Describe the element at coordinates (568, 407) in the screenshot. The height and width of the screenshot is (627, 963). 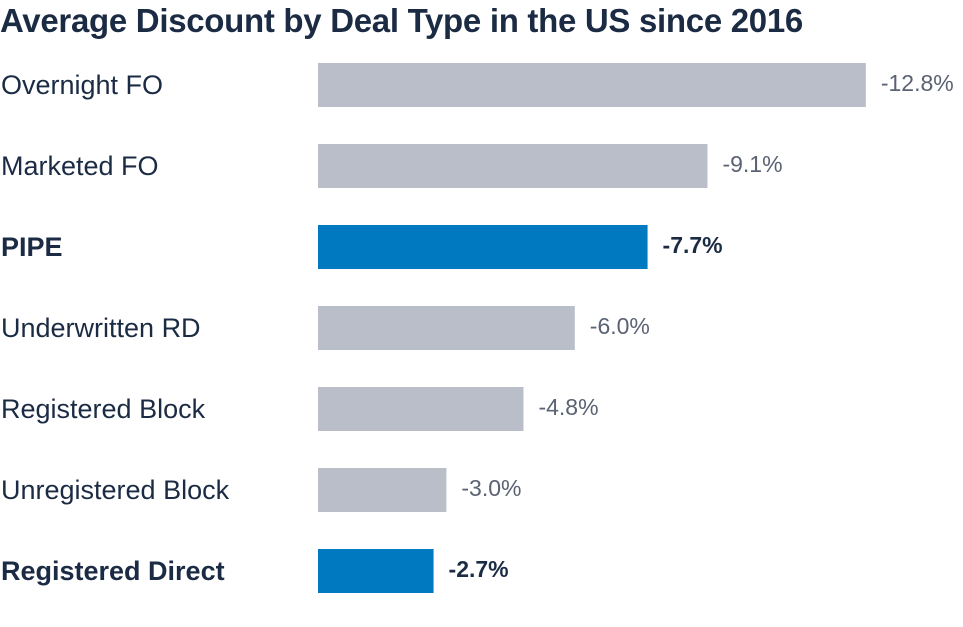
I see `value-label-registered-block: -4.8%` at that location.